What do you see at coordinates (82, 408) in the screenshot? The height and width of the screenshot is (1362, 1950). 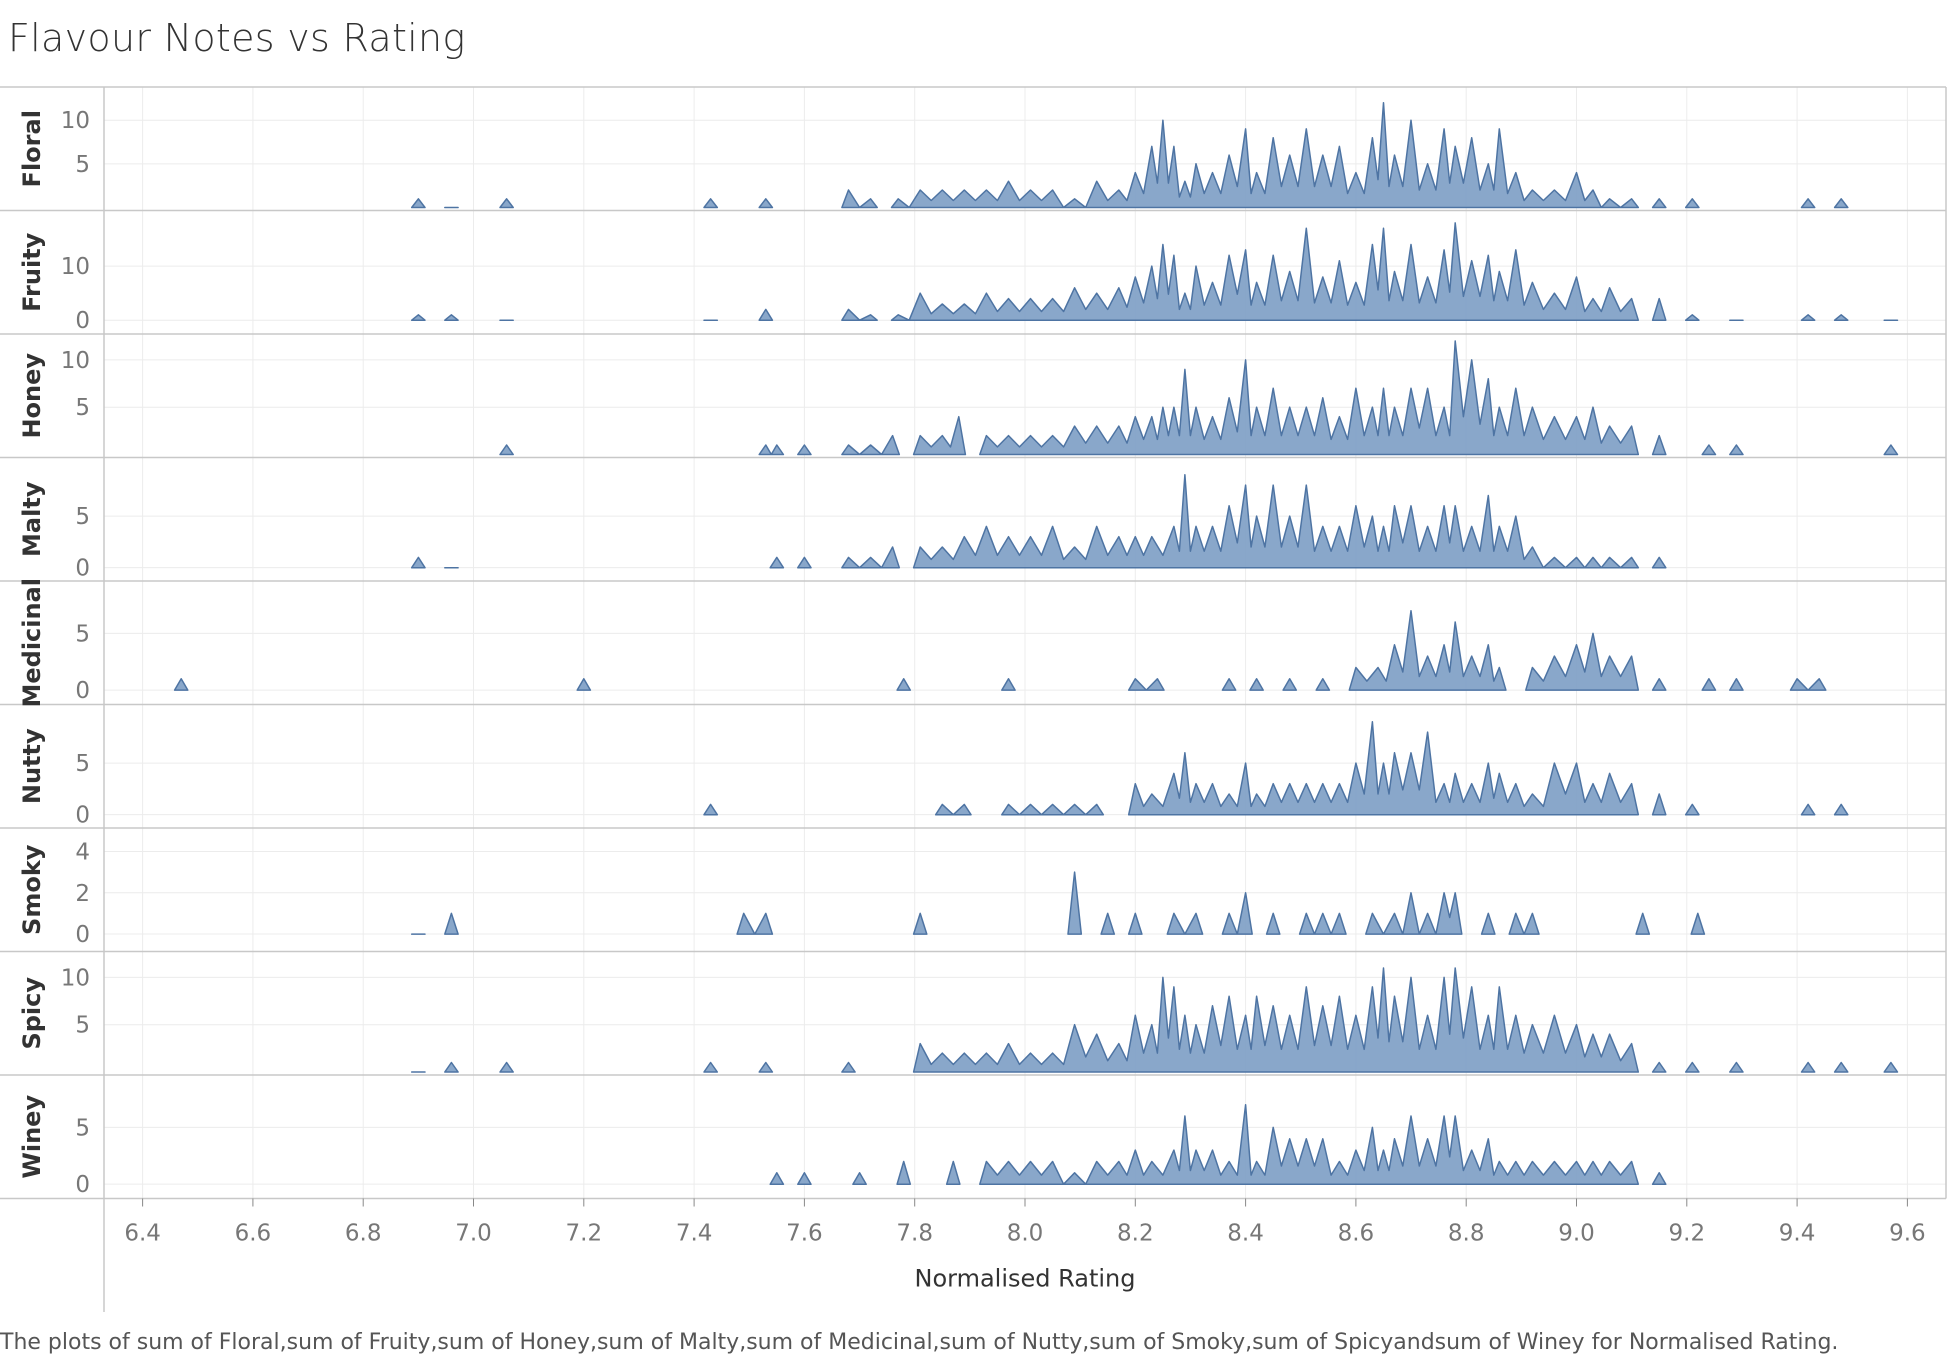 I see `y-tick-label-honey-0: 5` at bounding box center [82, 408].